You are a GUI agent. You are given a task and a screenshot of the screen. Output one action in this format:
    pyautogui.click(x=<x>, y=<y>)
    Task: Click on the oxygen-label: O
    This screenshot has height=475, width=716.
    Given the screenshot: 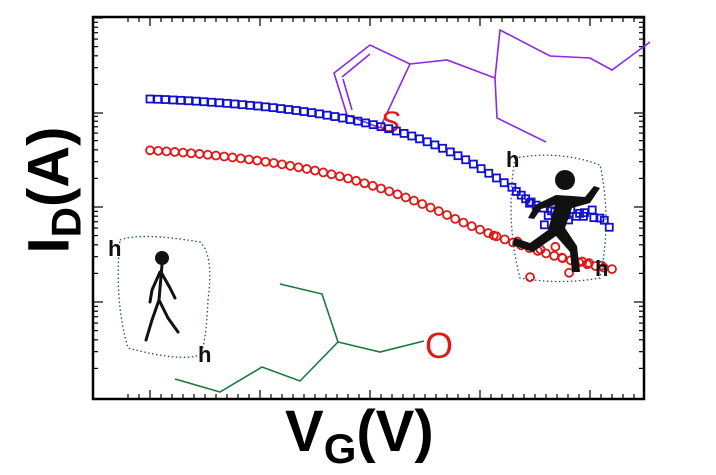 What is the action you would take?
    pyautogui.click(x=439, y=345)
    